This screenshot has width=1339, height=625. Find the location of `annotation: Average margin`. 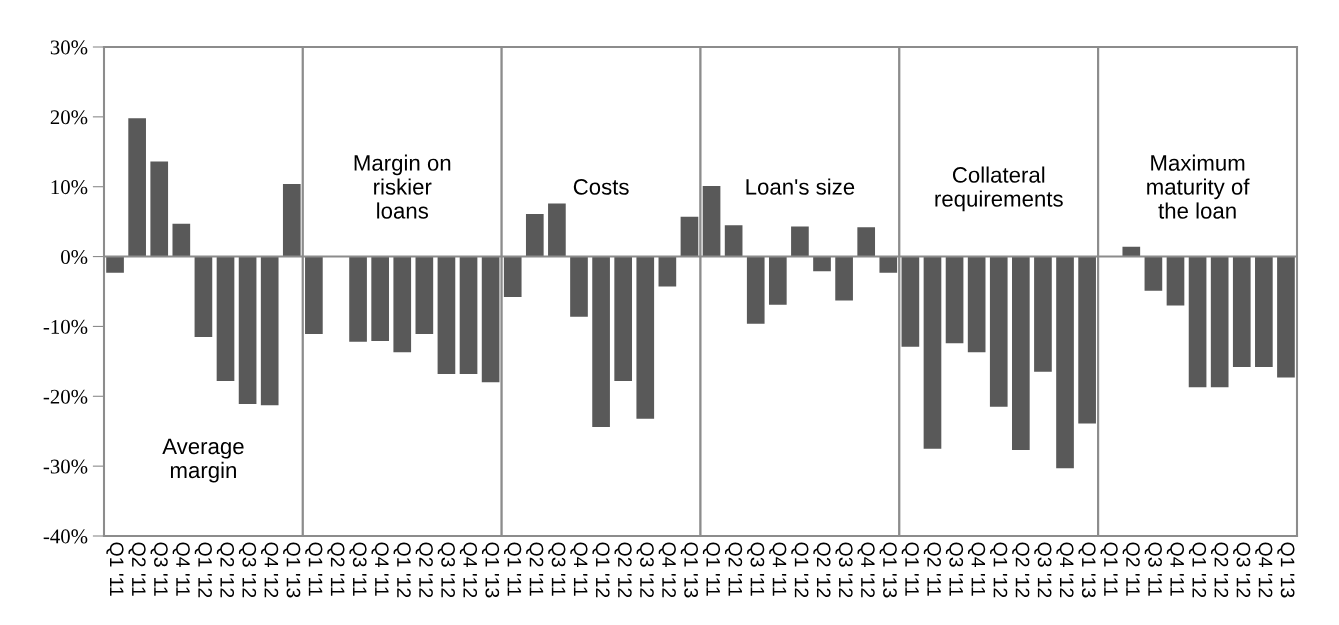

annotation: Average margin is located at coordinates (203, 460).